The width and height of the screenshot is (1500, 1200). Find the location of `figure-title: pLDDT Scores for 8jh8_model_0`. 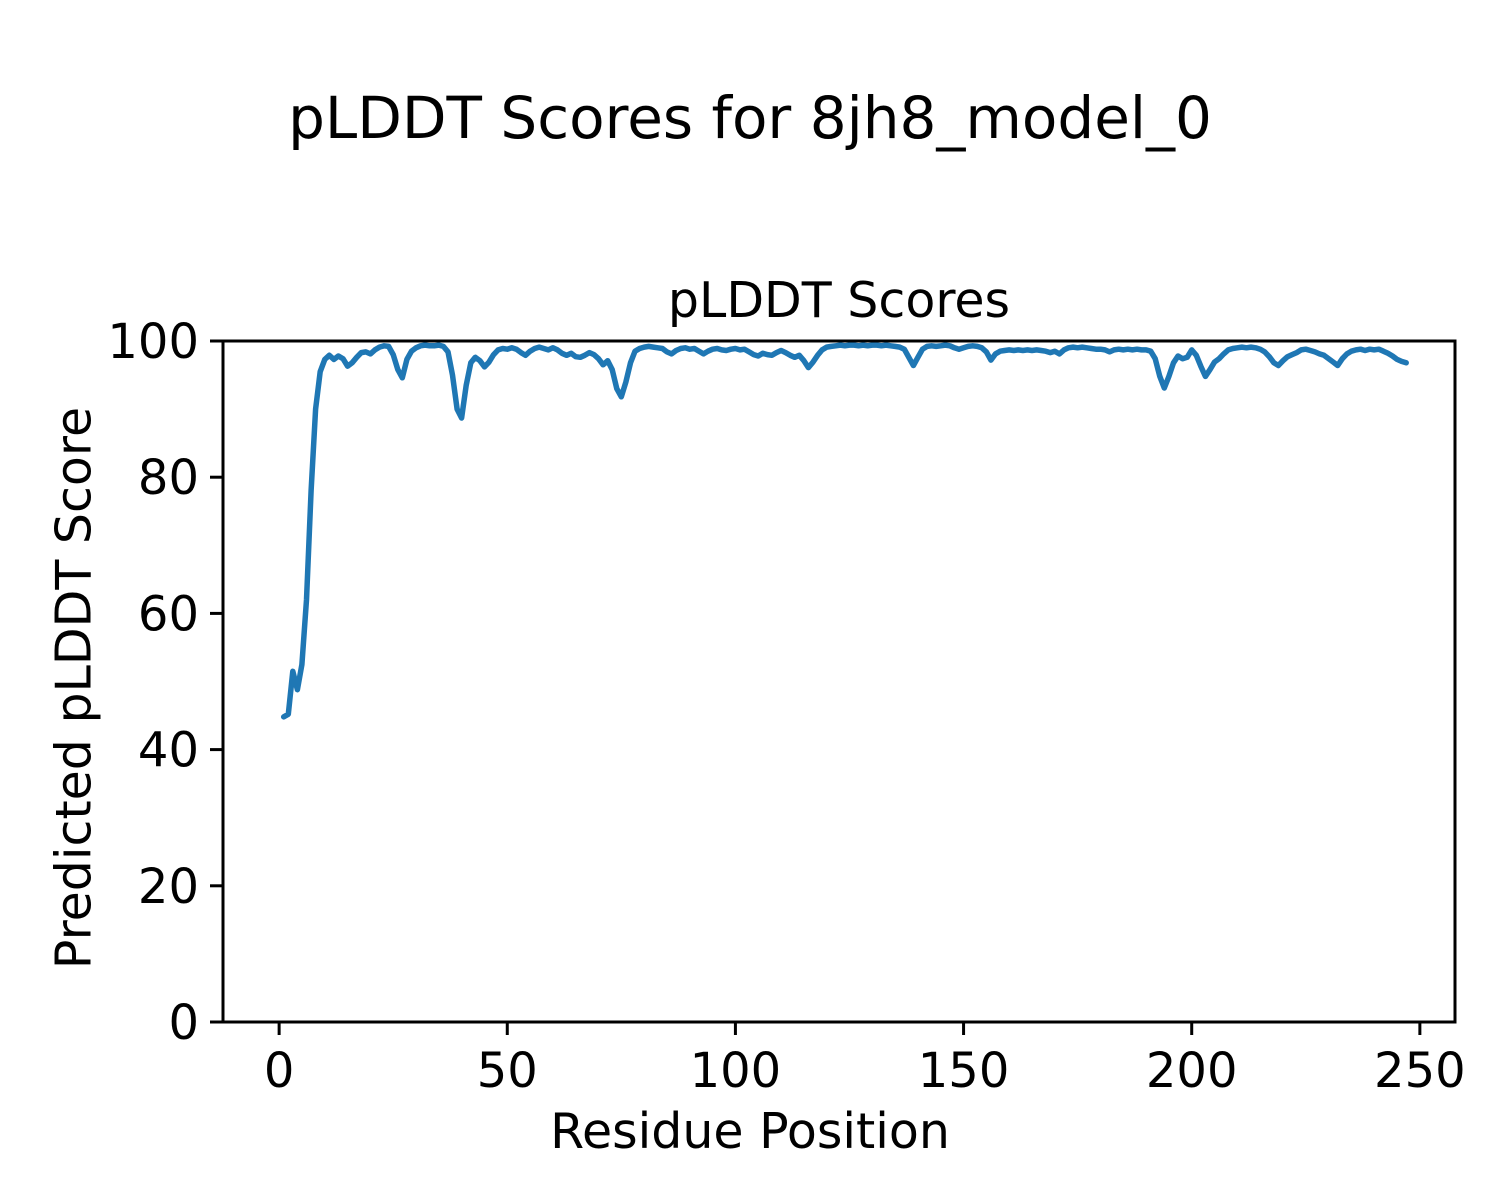

figure-title: pLDDT Scores for 8jh8_model_0 is located at coordinates (750, 118).